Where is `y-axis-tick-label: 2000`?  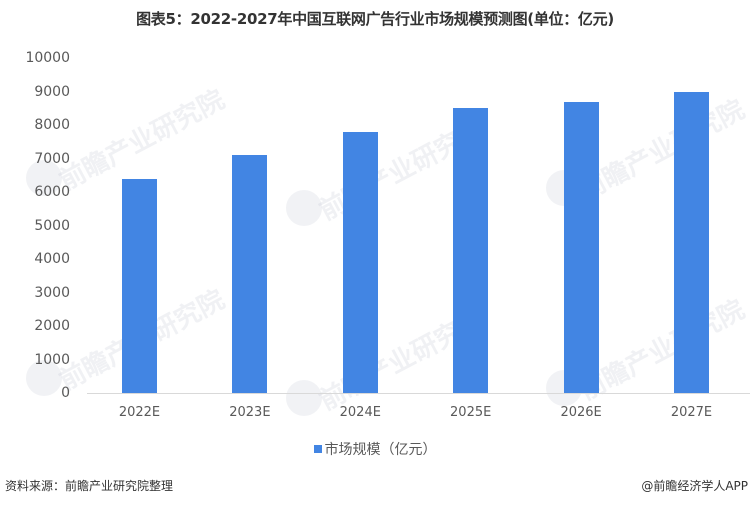
y-axis-tick-label: 2000 is located at coordinates (52, 326).